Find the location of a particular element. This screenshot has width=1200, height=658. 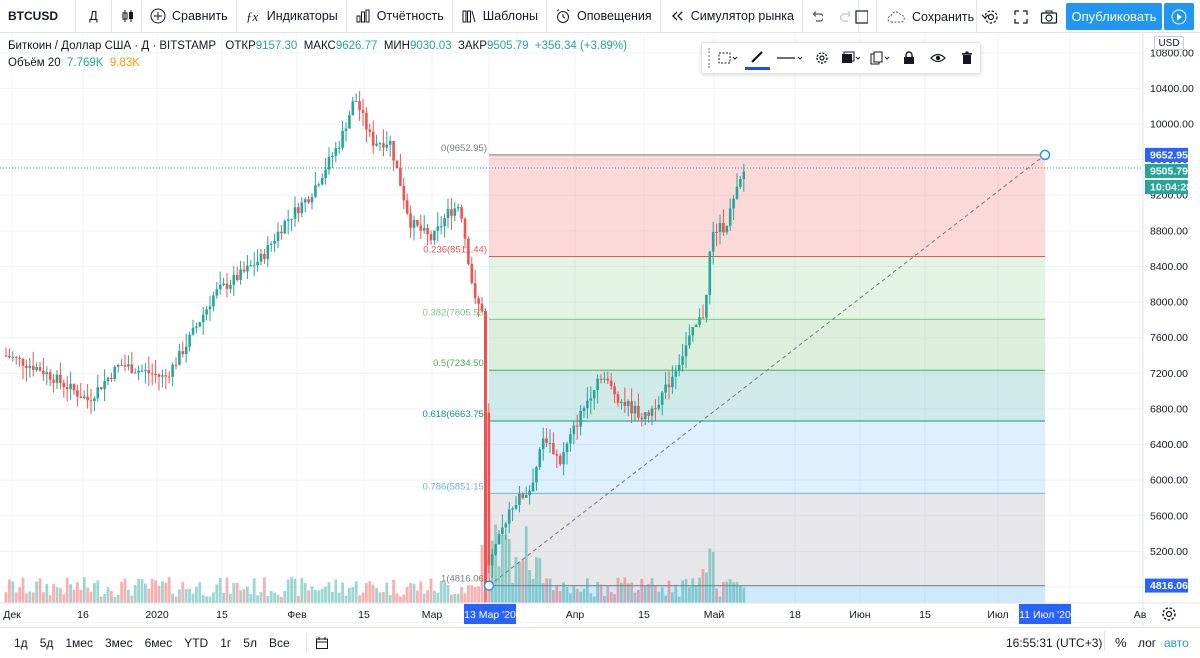

goto-date-button is located at coordinates (325, 643).